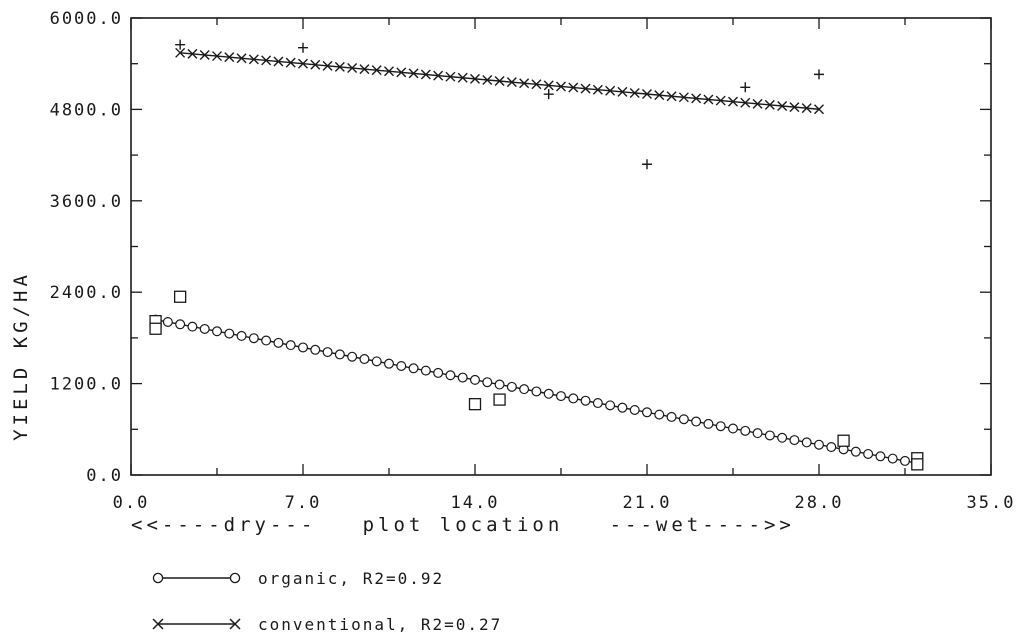 This screenshot has height=636, width=1018. What do you see at coordinates (647, 503) in the screenshot?
I see `x-tick-label: 21.0` at bounding box center [647, 503].